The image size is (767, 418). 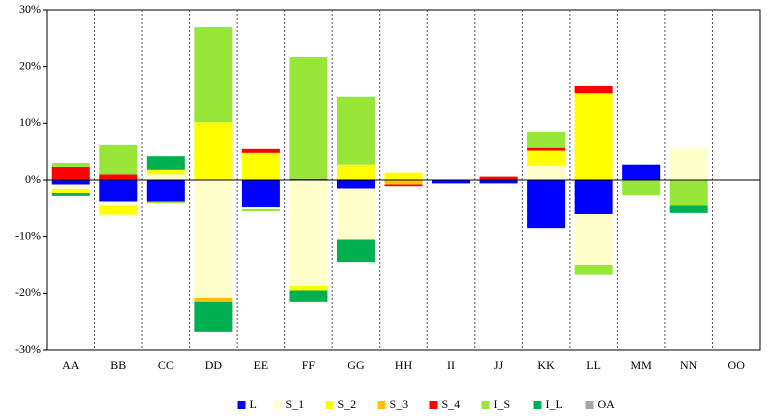 I want to click on legend-label: S_1, so click(x=295, y=404).